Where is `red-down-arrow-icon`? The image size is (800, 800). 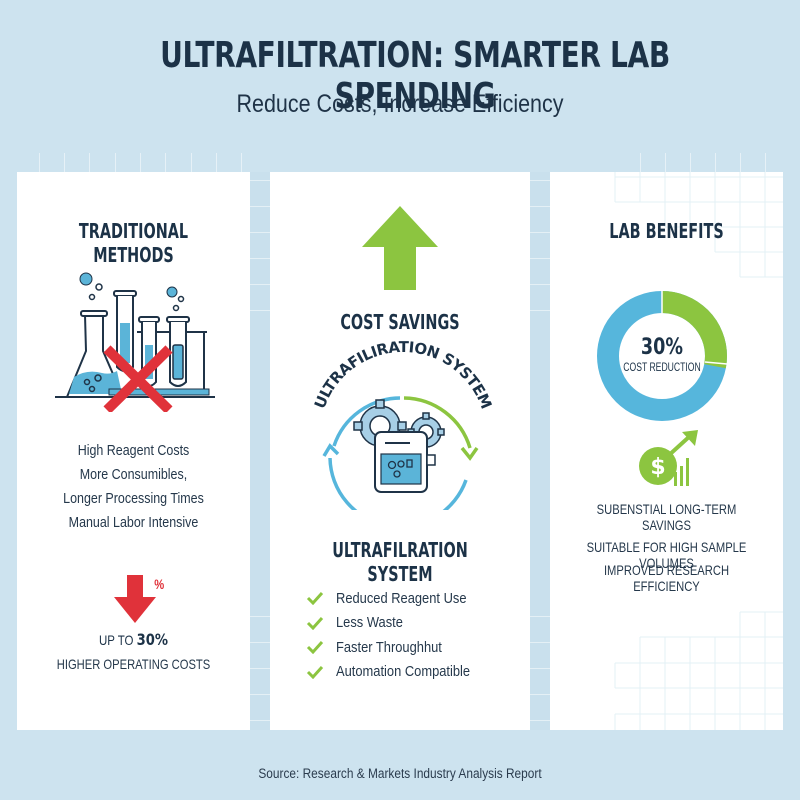
red-down-arrow-icon is located at coordinates (135, 599).